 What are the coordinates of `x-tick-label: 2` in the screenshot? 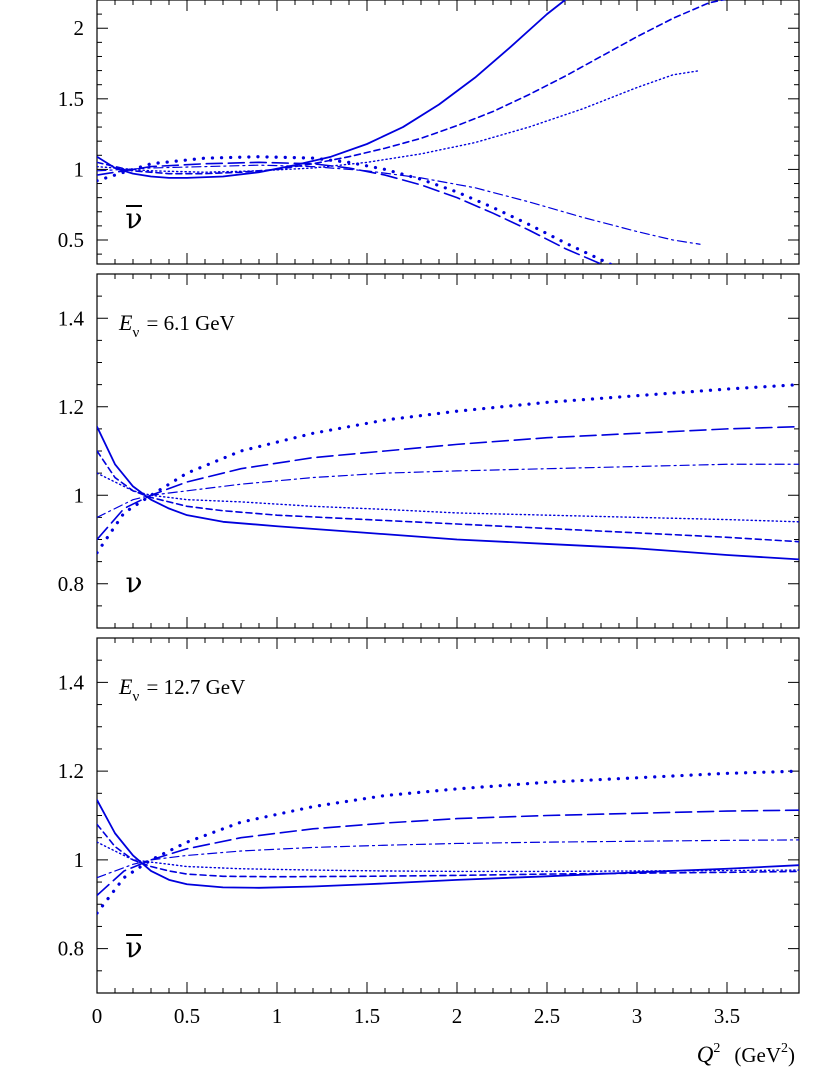 It's located at (457, 1016).